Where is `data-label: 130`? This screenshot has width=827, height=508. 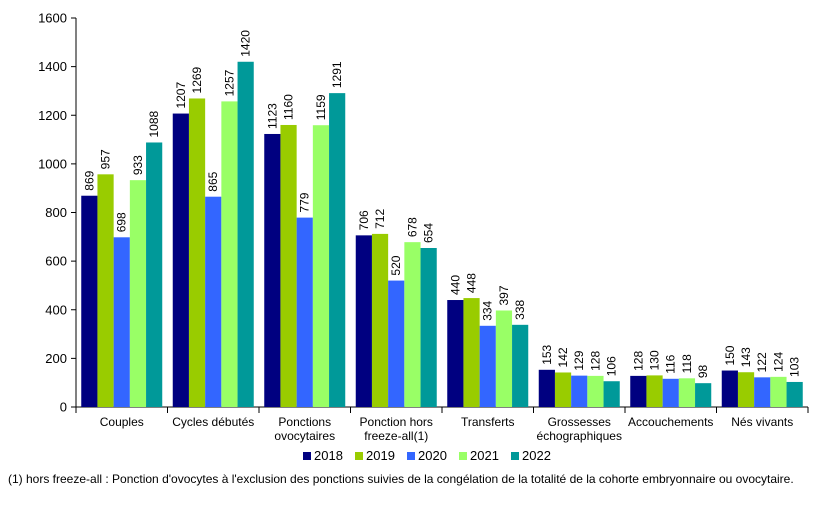 data-label: 130 is located at coordinates (655, 360).